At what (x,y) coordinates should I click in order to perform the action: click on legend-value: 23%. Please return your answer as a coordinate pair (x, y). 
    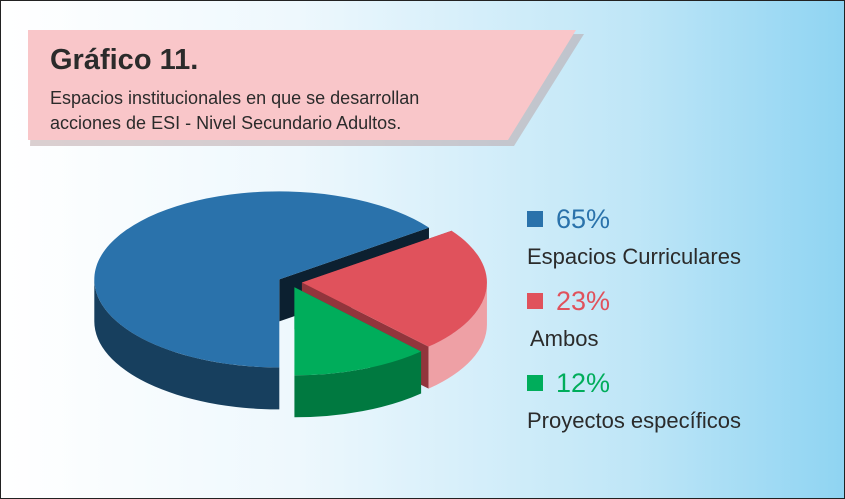
    Looking at the image, I should click on (583, 301).